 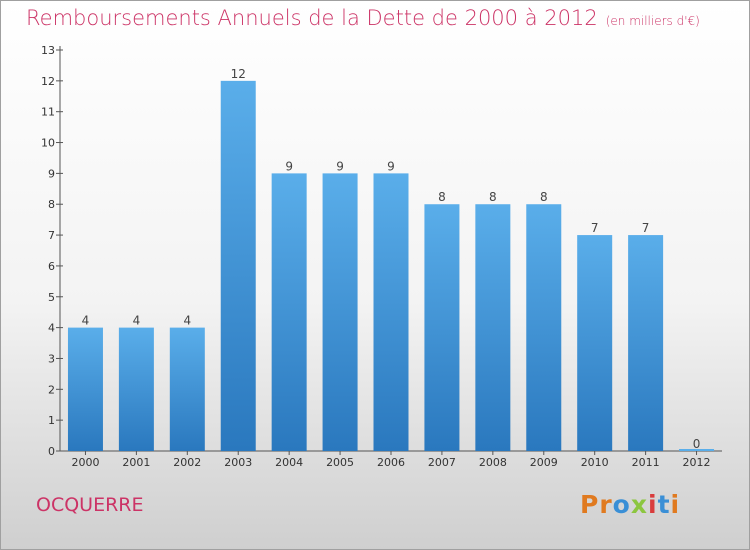 I want to click on x-tick-label: 2006, so click(x=391, y=462).